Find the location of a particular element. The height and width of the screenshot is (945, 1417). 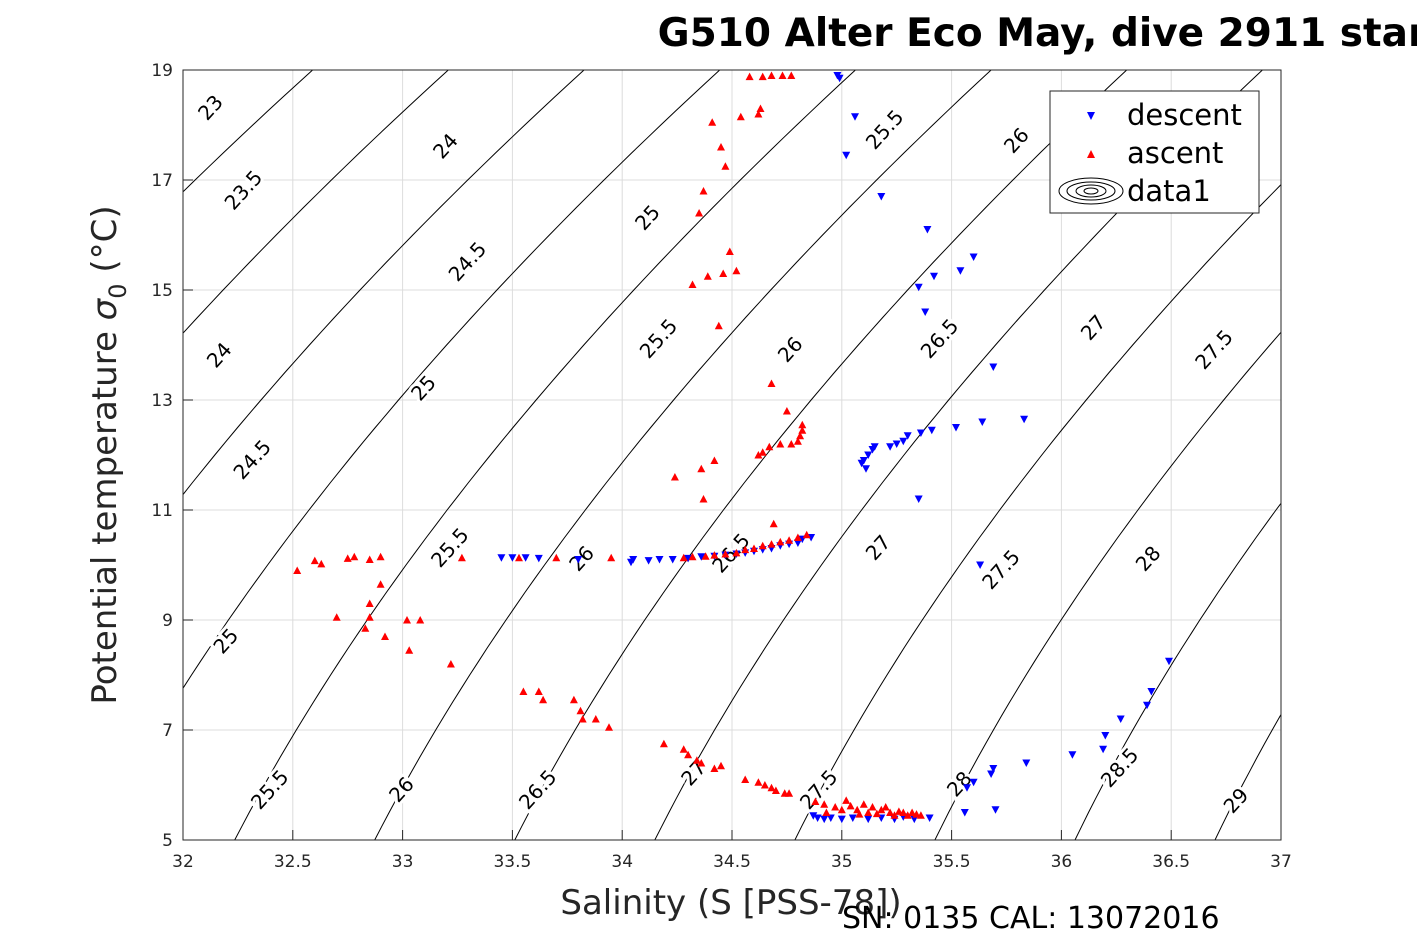

x-tick-label: 34 is located at coordinates (622, 862).